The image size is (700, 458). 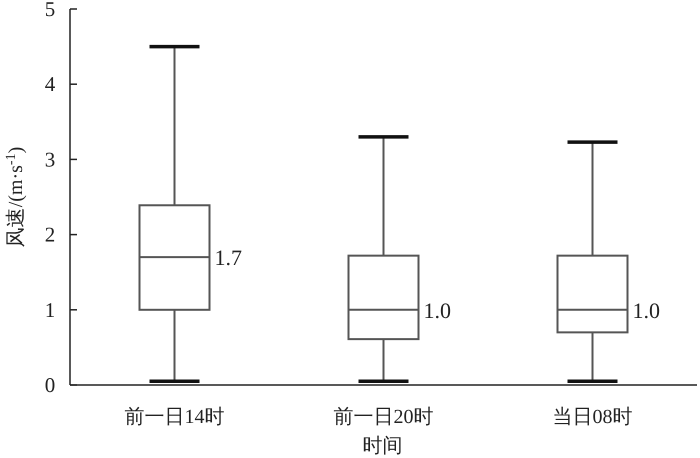 I want to click on y-tick-label: 5, so click(x=50, y=10).